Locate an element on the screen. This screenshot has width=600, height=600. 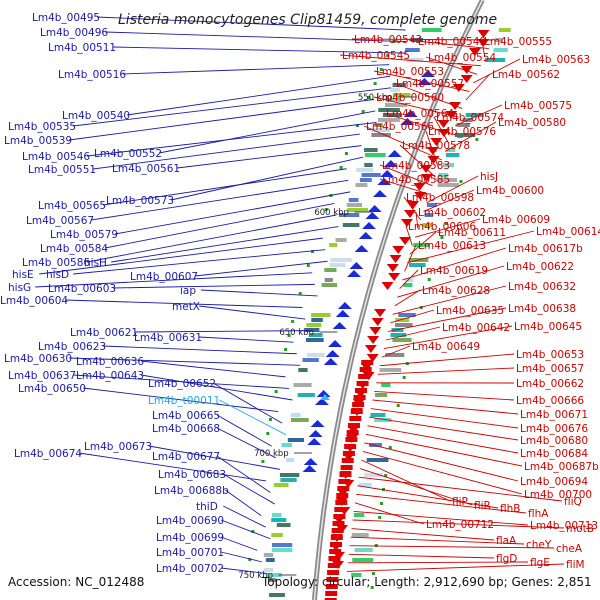
gene-label-left: Lm4b_00621 is located at coordinates (104, 333).